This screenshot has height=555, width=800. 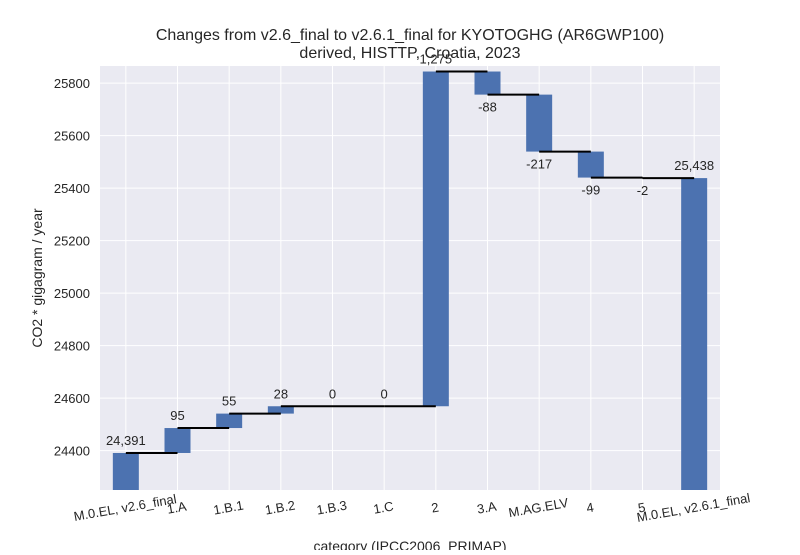 What do you see at coordinates (72, 188) in the screenshot?
I see `y-tick-label: 25400` at bounding box center [72, 188].